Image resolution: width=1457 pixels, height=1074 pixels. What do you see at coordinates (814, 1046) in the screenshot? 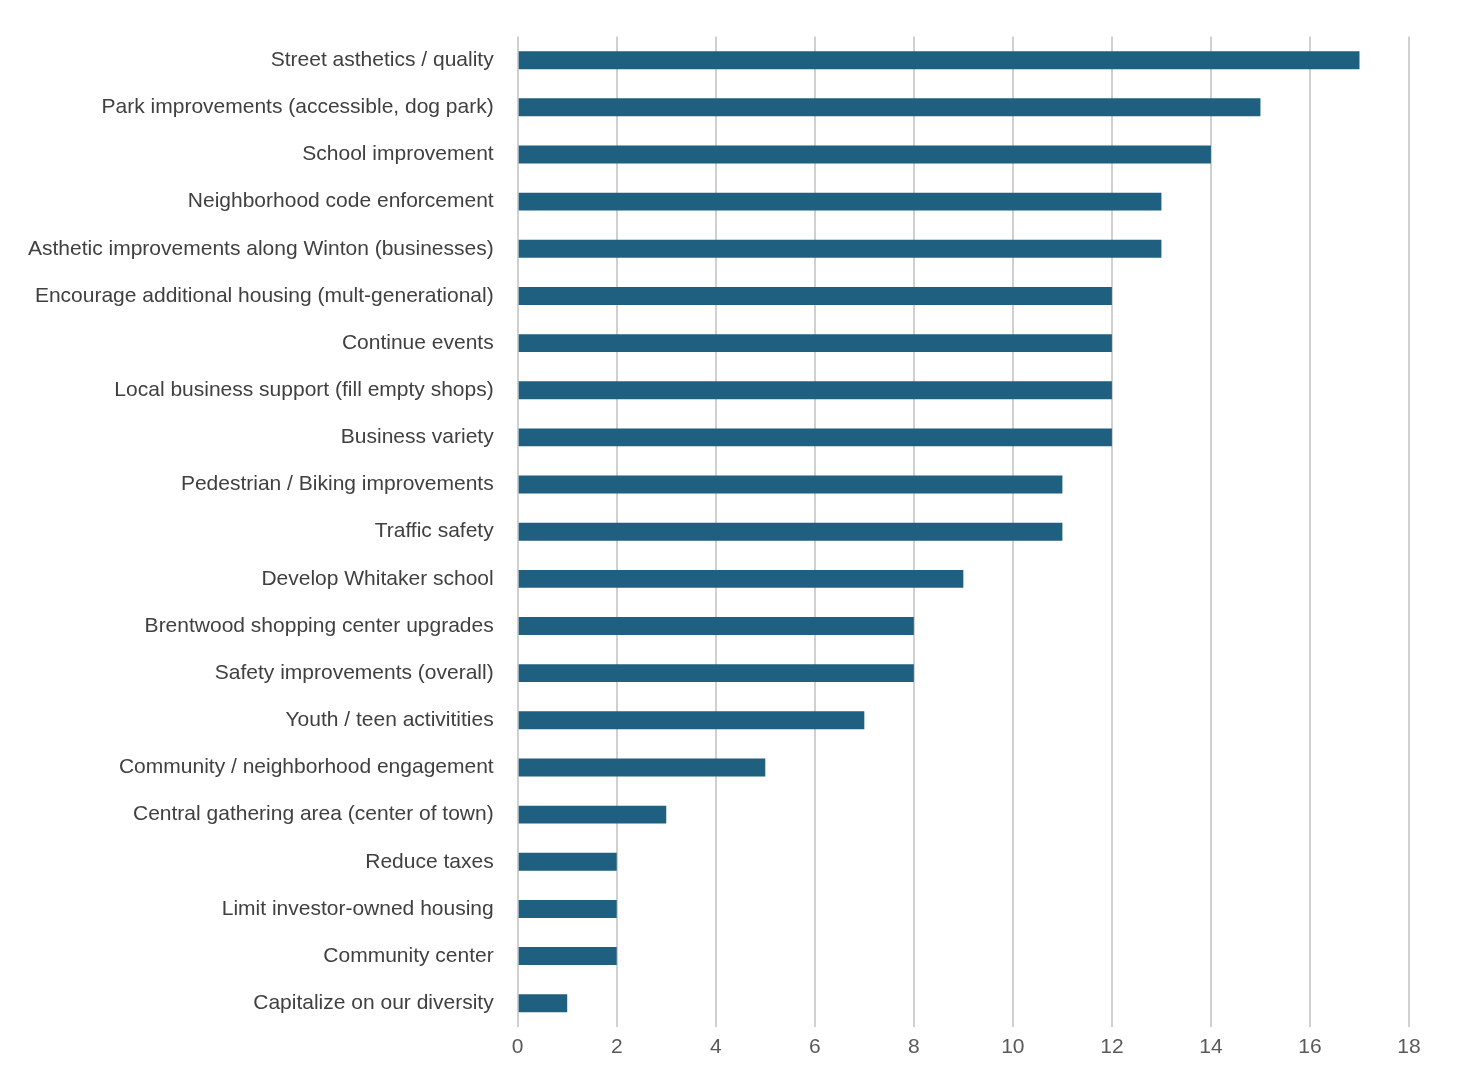
I see `x-tick-label: 6` at bounding box center [814, 1046].